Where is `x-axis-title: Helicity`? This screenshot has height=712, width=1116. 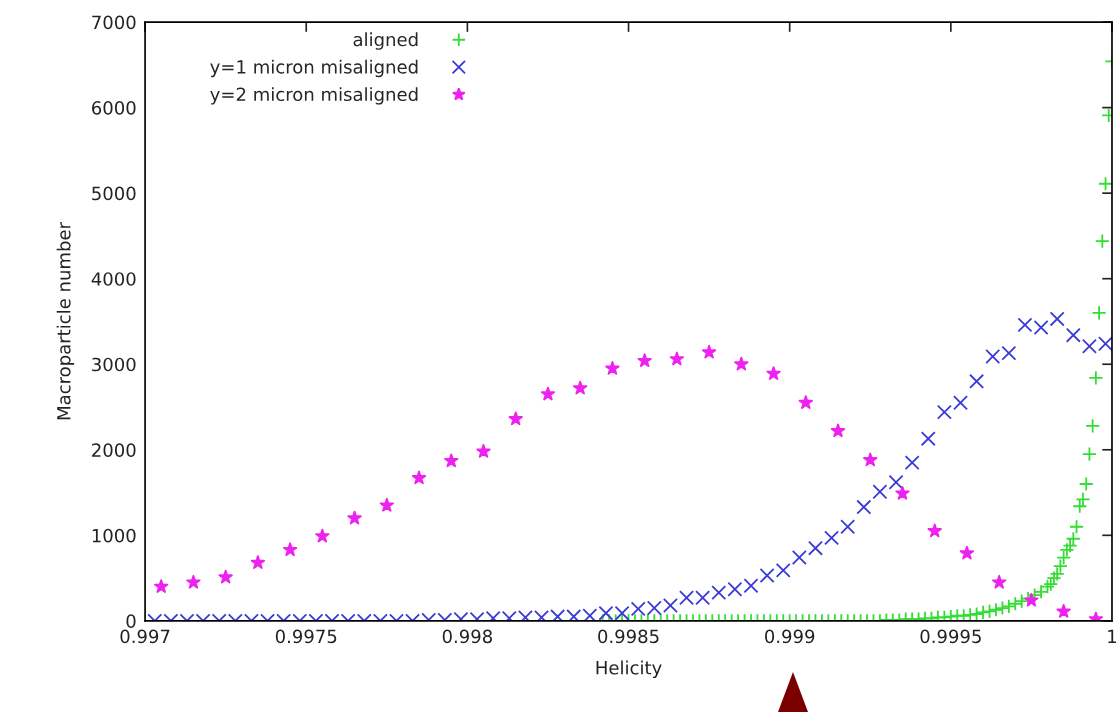 x-axis-title: Helicity is located at coordinates (629, 669).